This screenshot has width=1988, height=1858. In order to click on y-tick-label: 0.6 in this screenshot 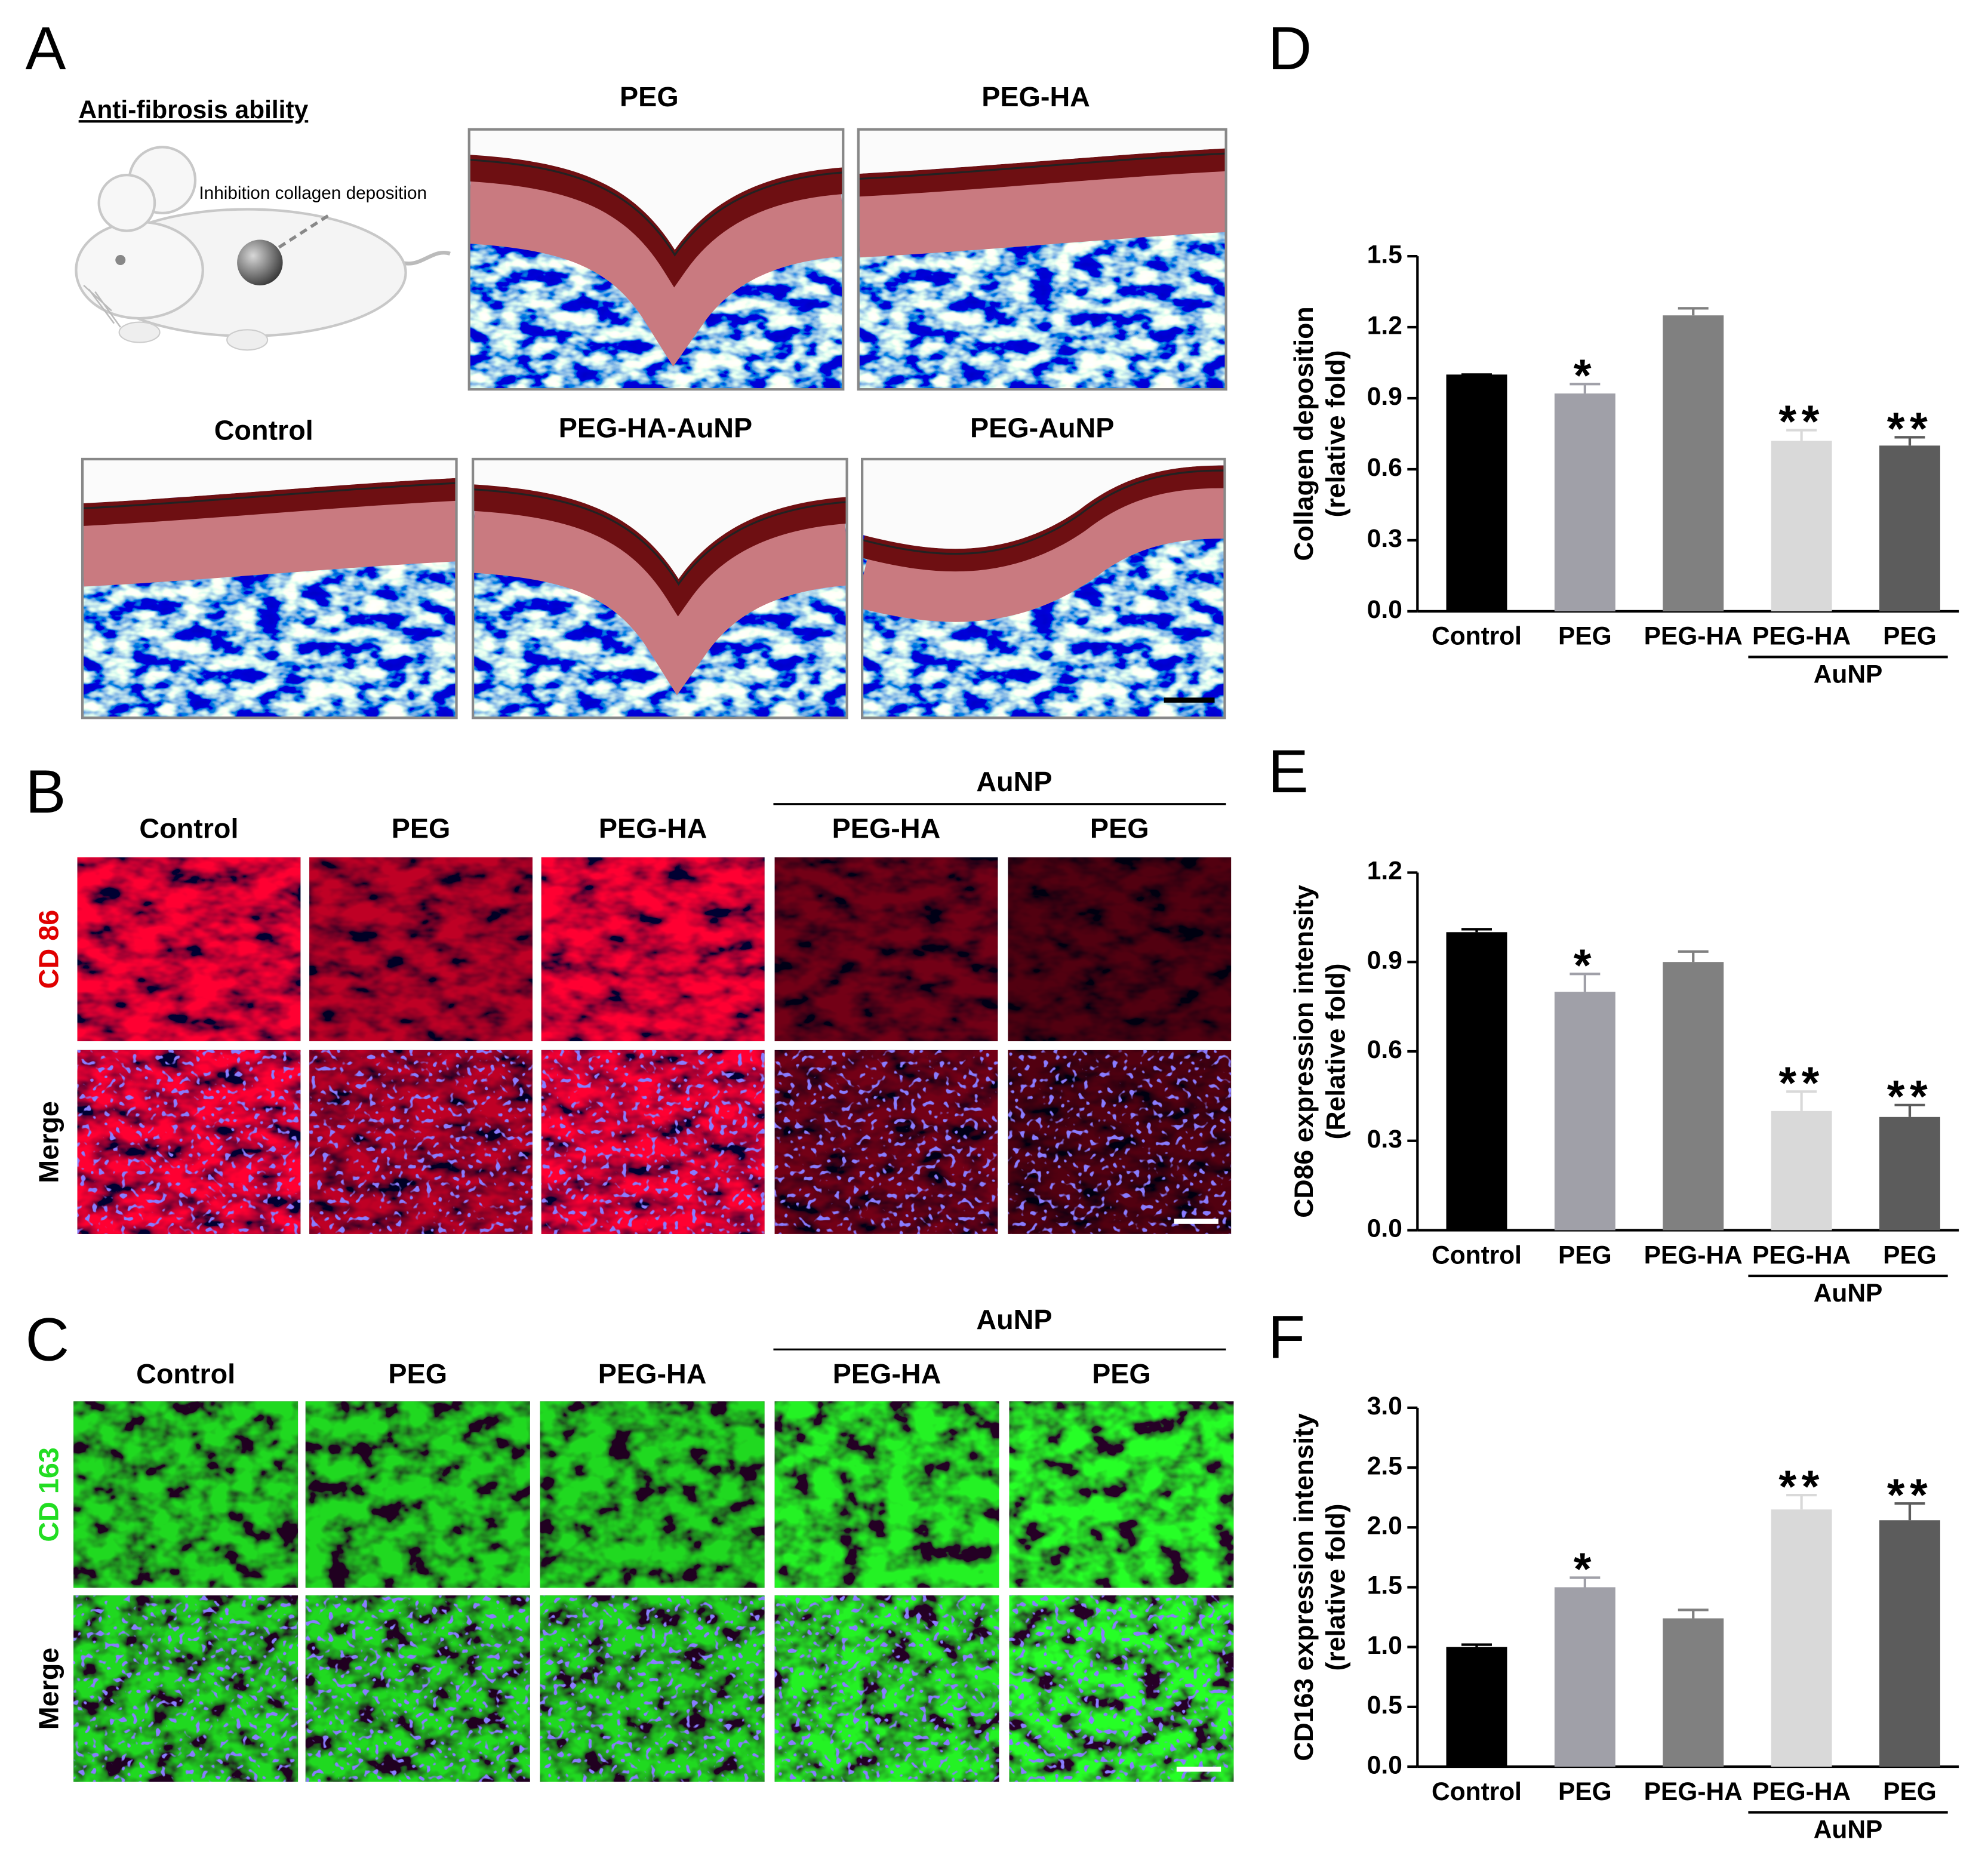, I will do `click(1384, 467)`.